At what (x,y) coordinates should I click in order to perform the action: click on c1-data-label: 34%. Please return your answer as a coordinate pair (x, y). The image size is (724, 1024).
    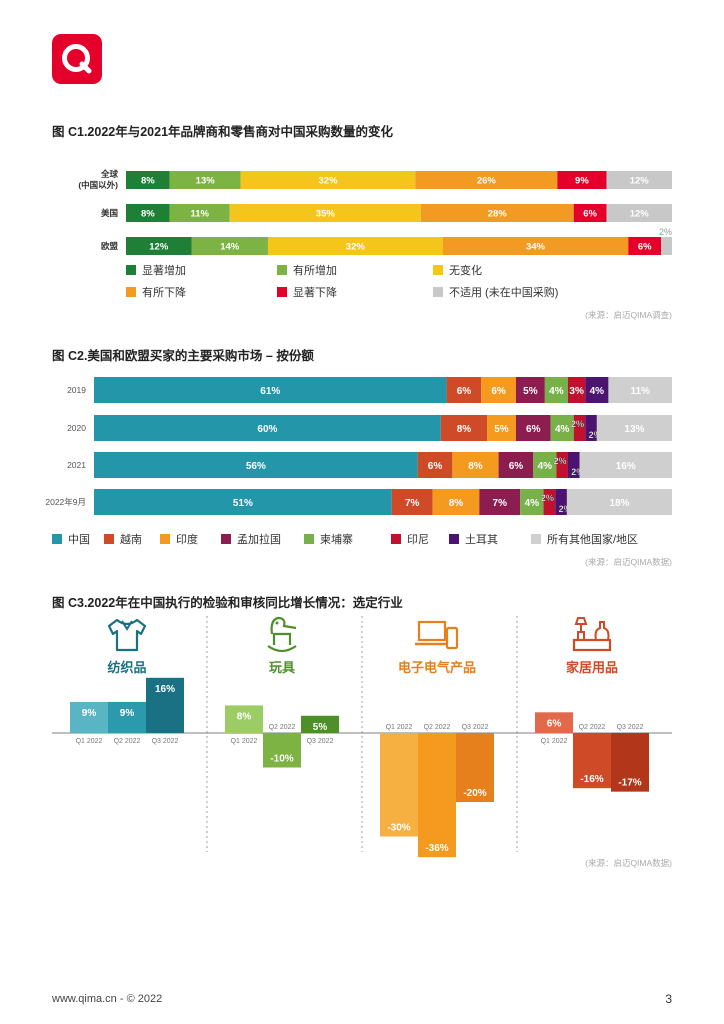
    Looking at the image, I should click on (536, 247).